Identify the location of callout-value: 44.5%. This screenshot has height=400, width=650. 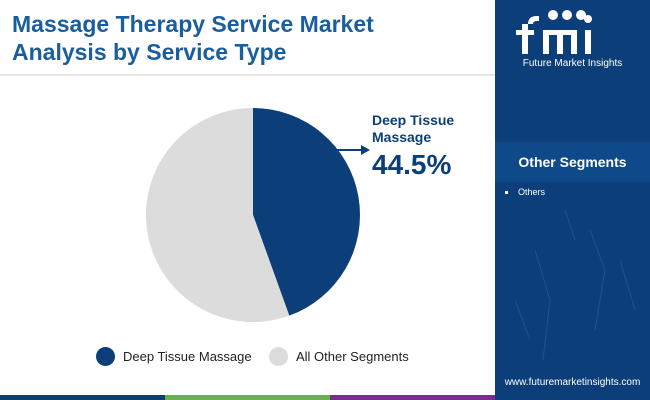
(411, 164).